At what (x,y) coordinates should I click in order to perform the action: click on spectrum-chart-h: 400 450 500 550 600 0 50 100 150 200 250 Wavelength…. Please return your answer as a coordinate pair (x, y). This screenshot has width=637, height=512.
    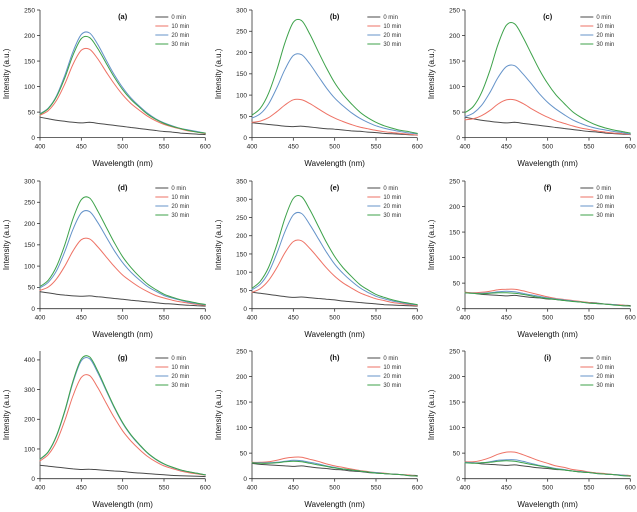
    Looking at the image, I should click on (318, 429).